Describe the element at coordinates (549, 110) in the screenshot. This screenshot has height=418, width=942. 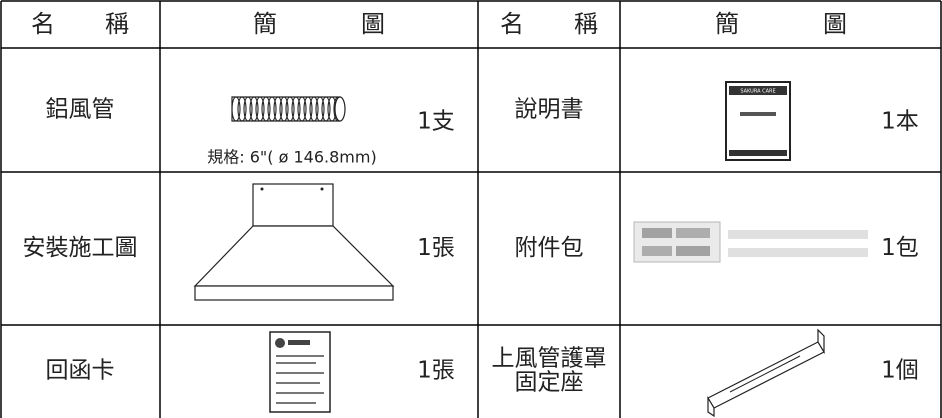
I see `item-name: 說明書` at that location.